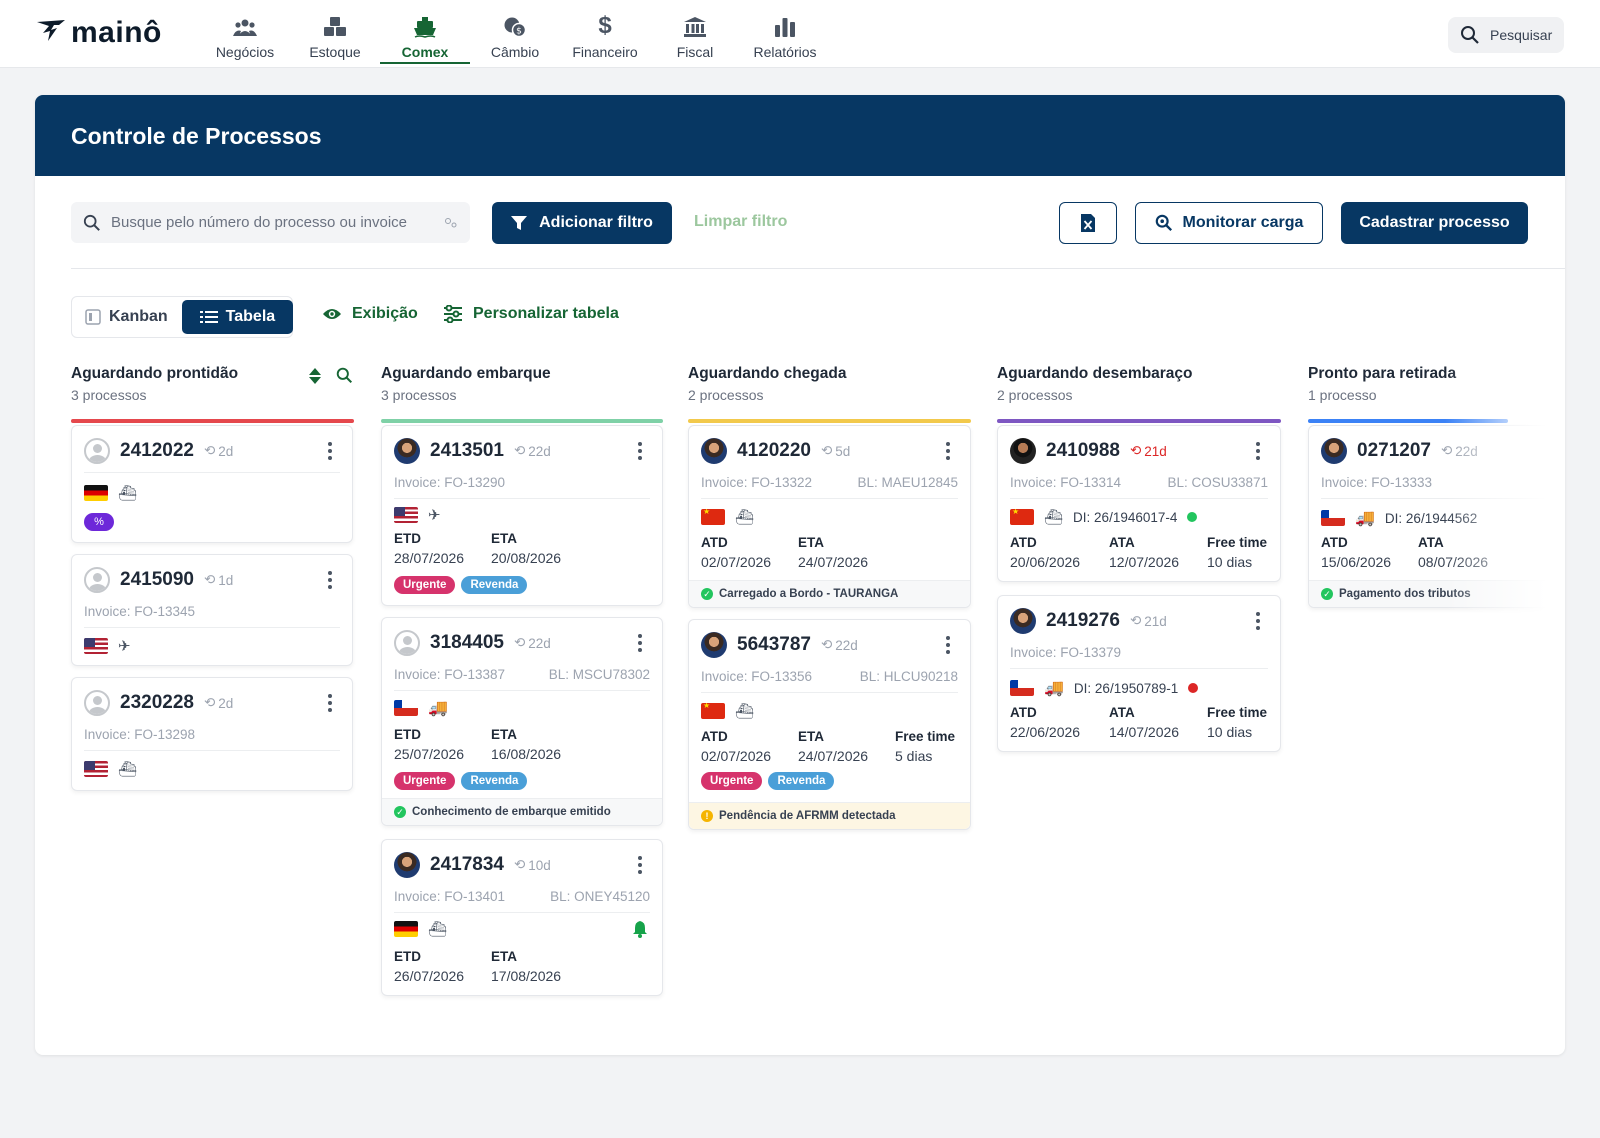  Describe the element at coordinates (1506, 35) in the screenshot. I see `global-search-button: Pesquisar` at that location.